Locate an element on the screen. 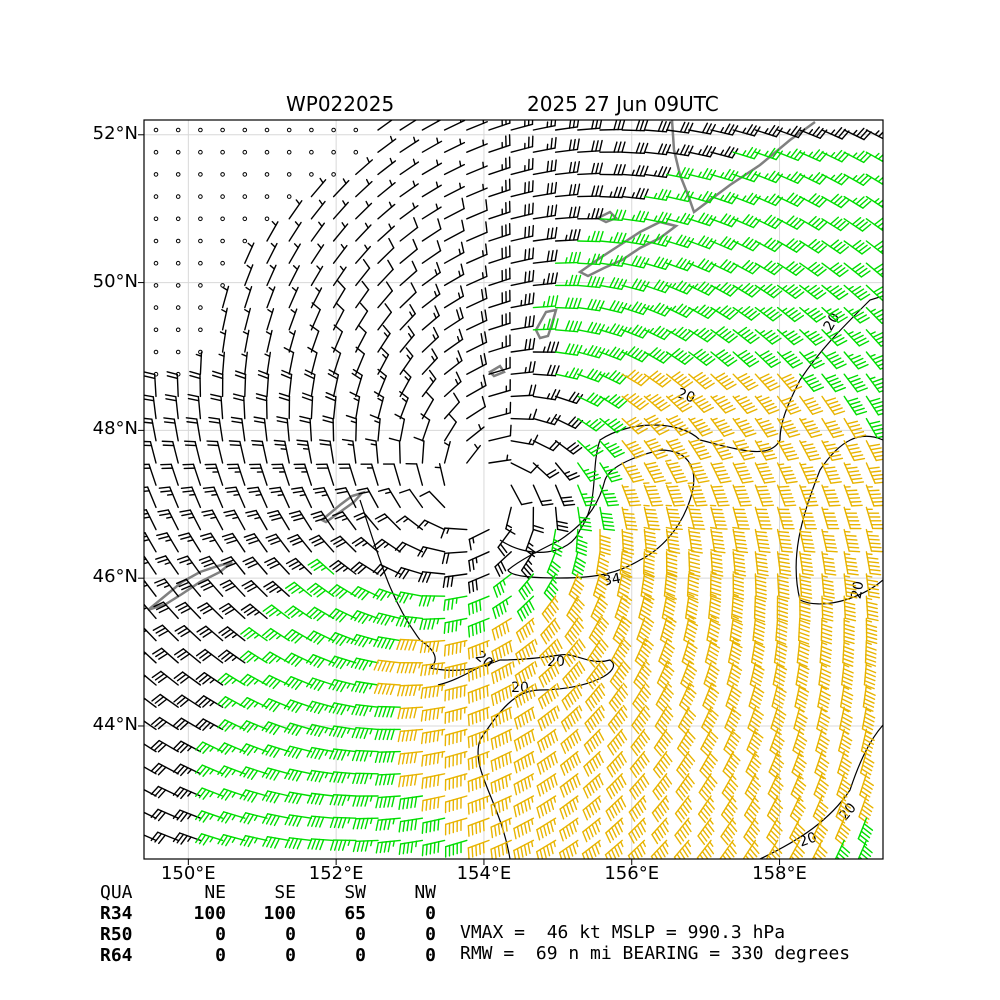 This screenshot has height=1000, width=1000. contour-20kt-bottom is located at coordinates (821, 791).